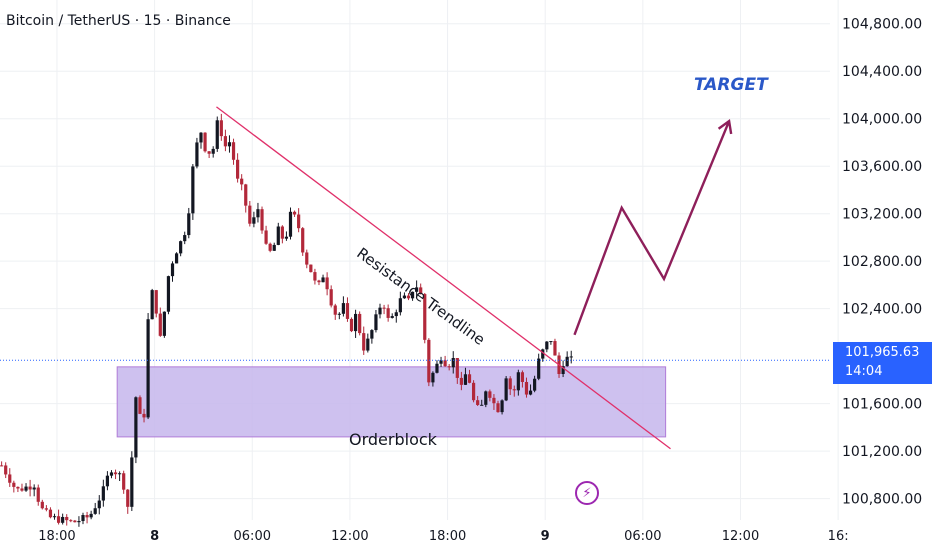 The height and width of the screenshot is (550, 932). I want to click on y-tick-label: 101,200.00, so click(882, 452).